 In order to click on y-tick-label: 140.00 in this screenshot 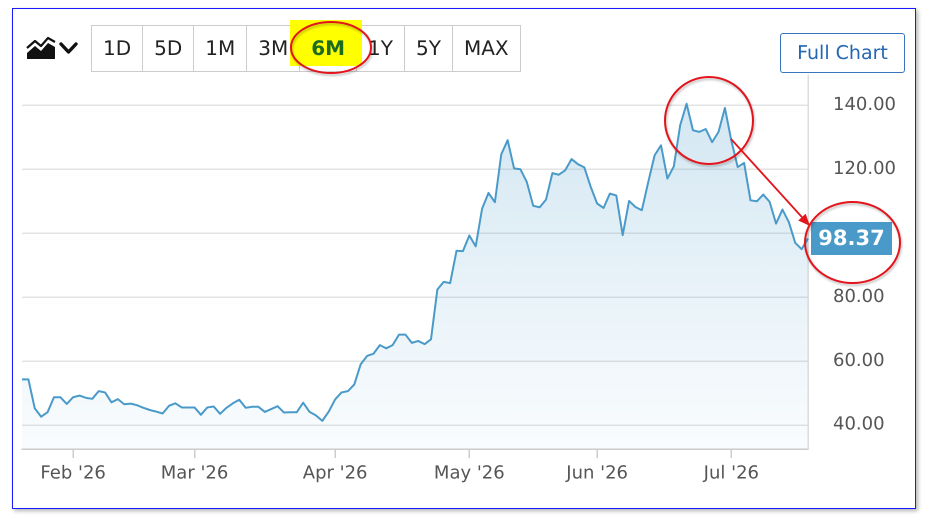, I will do `click(864, 105)`.